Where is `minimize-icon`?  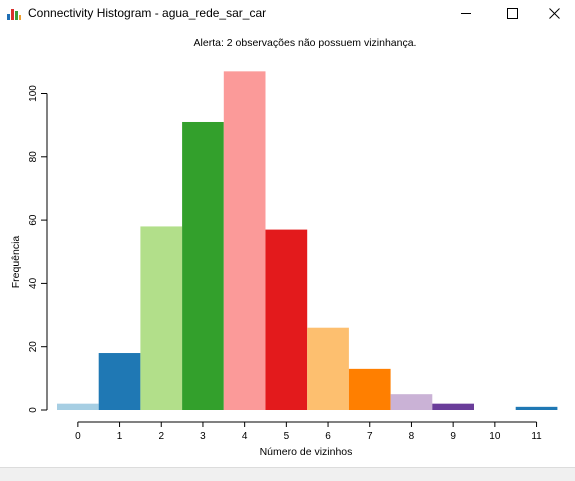 minimize-icon is located at coordinates (465, 13).